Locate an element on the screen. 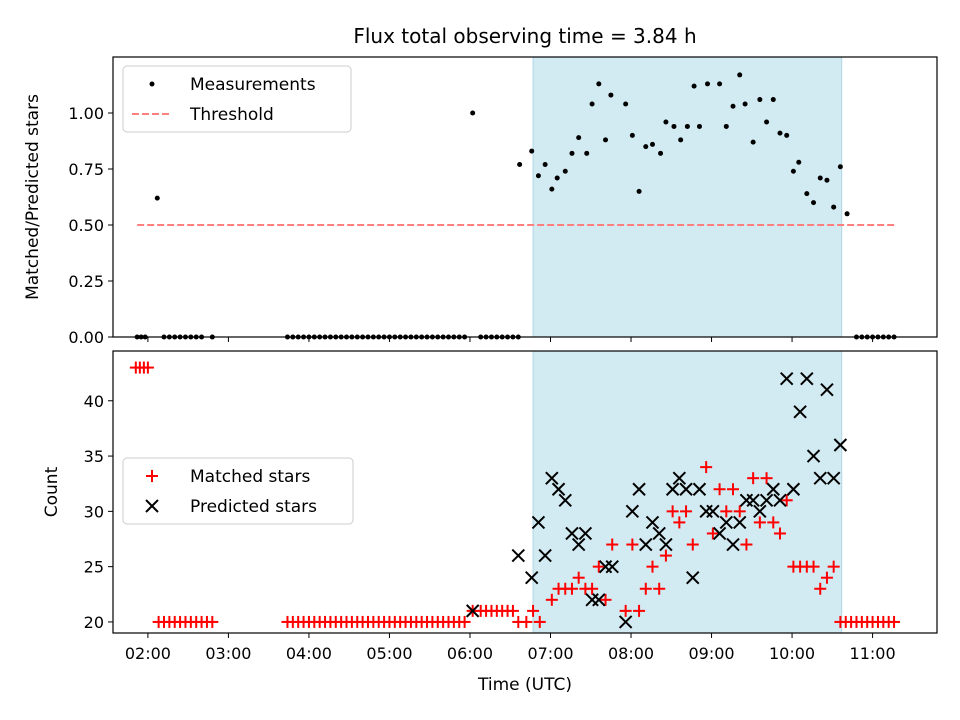  y-tick-label: 0.25 is located at coordinates (86, 281).